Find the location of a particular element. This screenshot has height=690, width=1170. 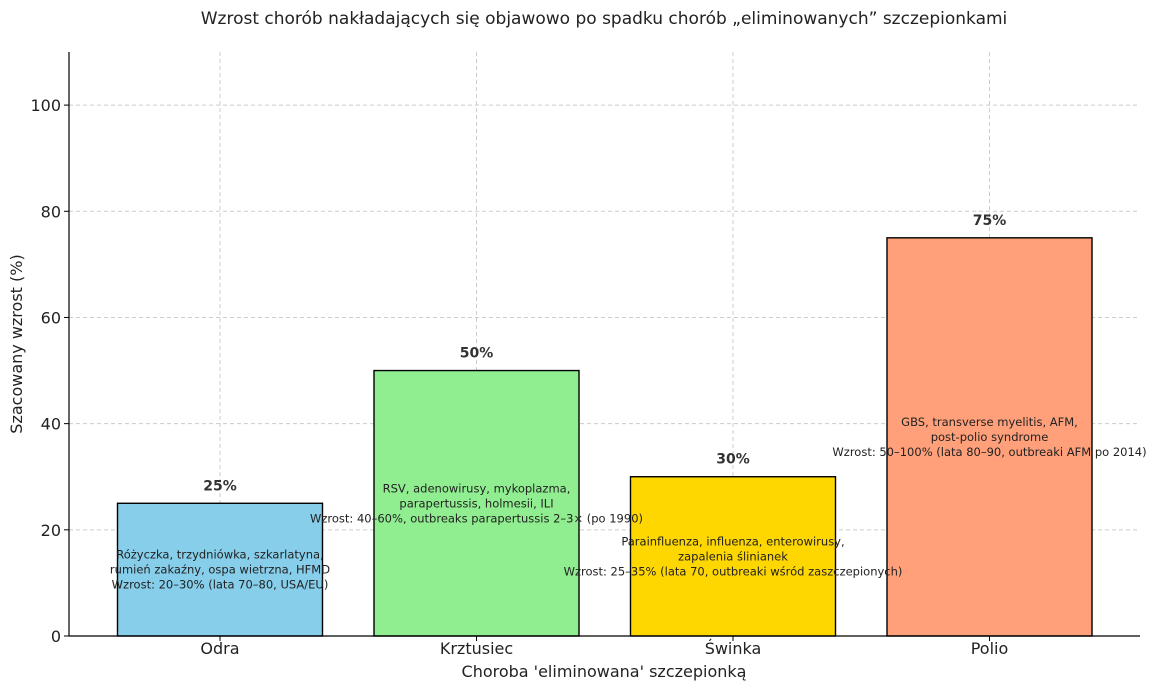

data-label: 50% is located at coordinates (477, 354).